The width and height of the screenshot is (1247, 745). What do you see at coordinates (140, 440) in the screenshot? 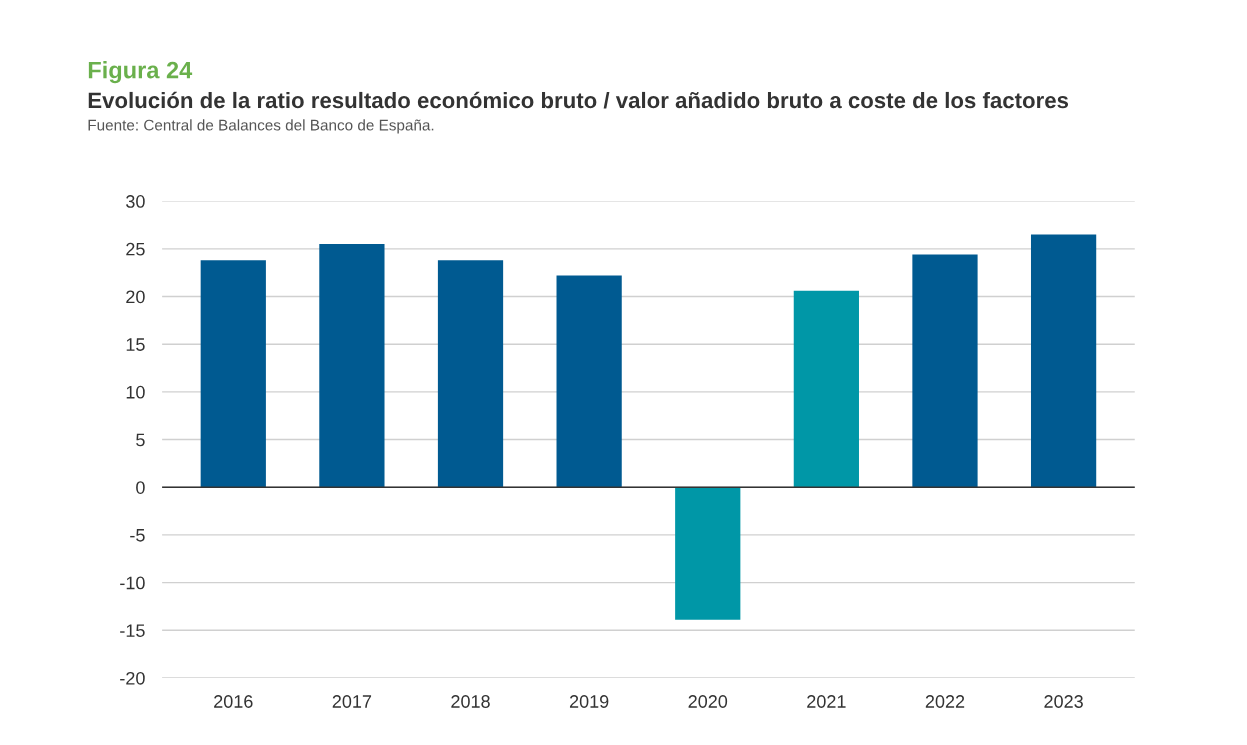
I see `y-tick-label: 5` at bounding box center [140, 440].